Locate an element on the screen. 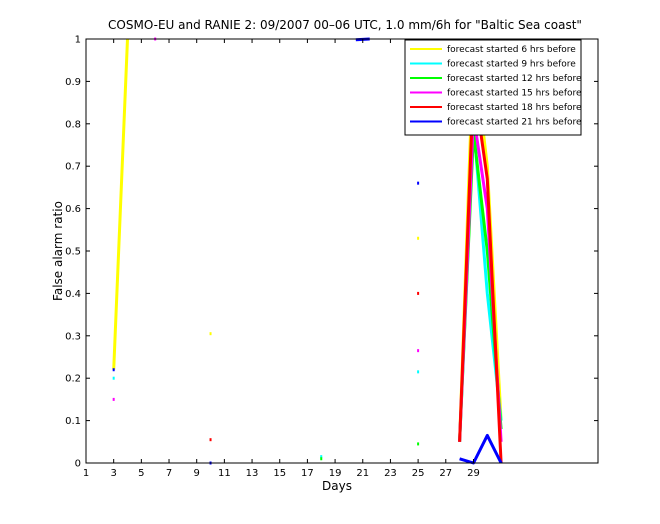  legend-item-4: forecast started 15 hrs before is located at coordinates (496, 94).